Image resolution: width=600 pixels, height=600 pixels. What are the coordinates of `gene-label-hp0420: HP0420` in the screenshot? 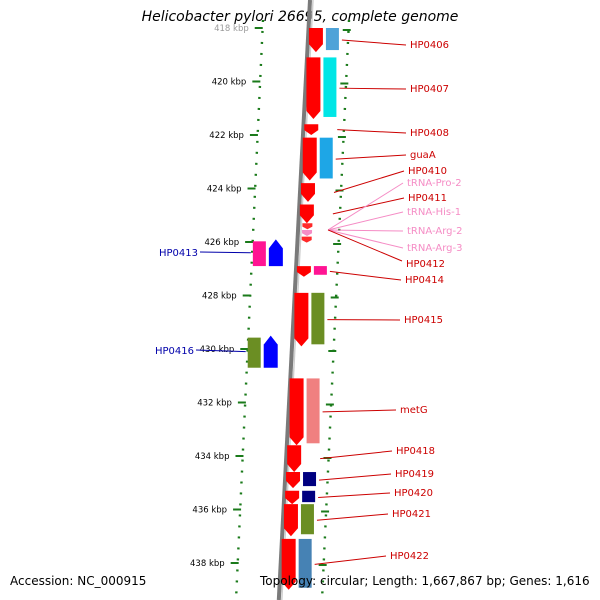 It's located at (413, 493).